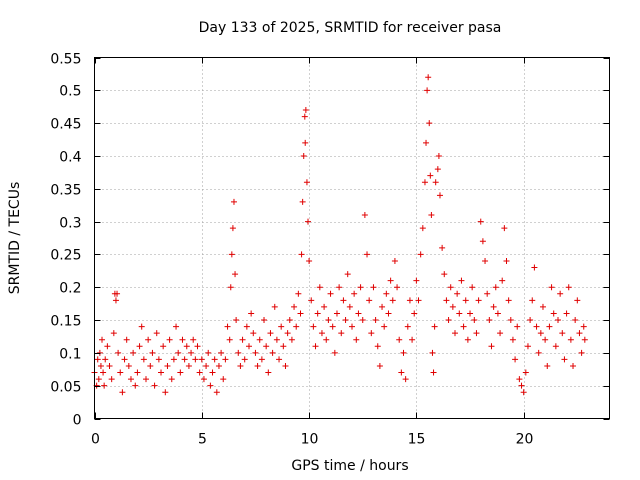 This screenshot has width=640, height=480. Describe the element at coordinates (312, 440) in the screenshot. I see `x-tick-labels: 0 5 10 15 20` at that location.